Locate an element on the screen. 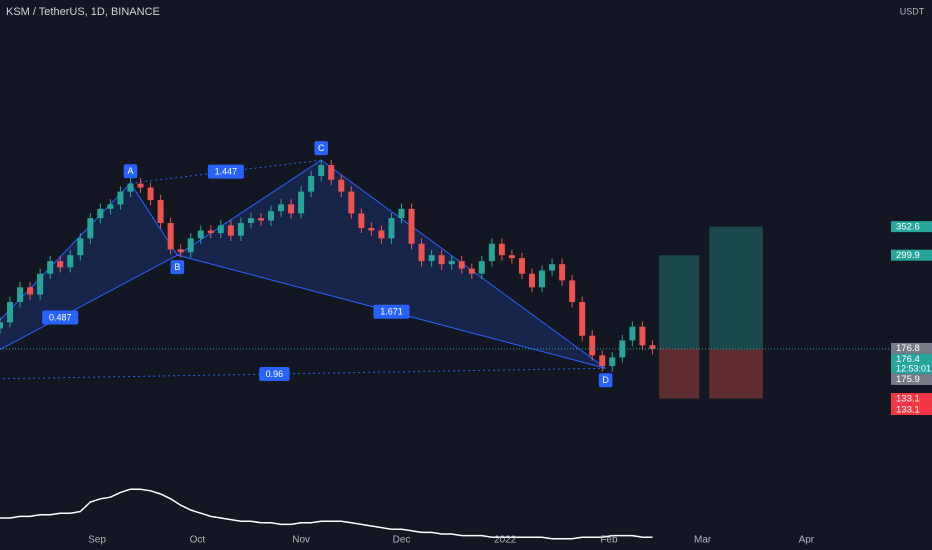 This screenshot has width=932, height=550. pattern-ratio: 0.487 is located at coordinates (60, 317).